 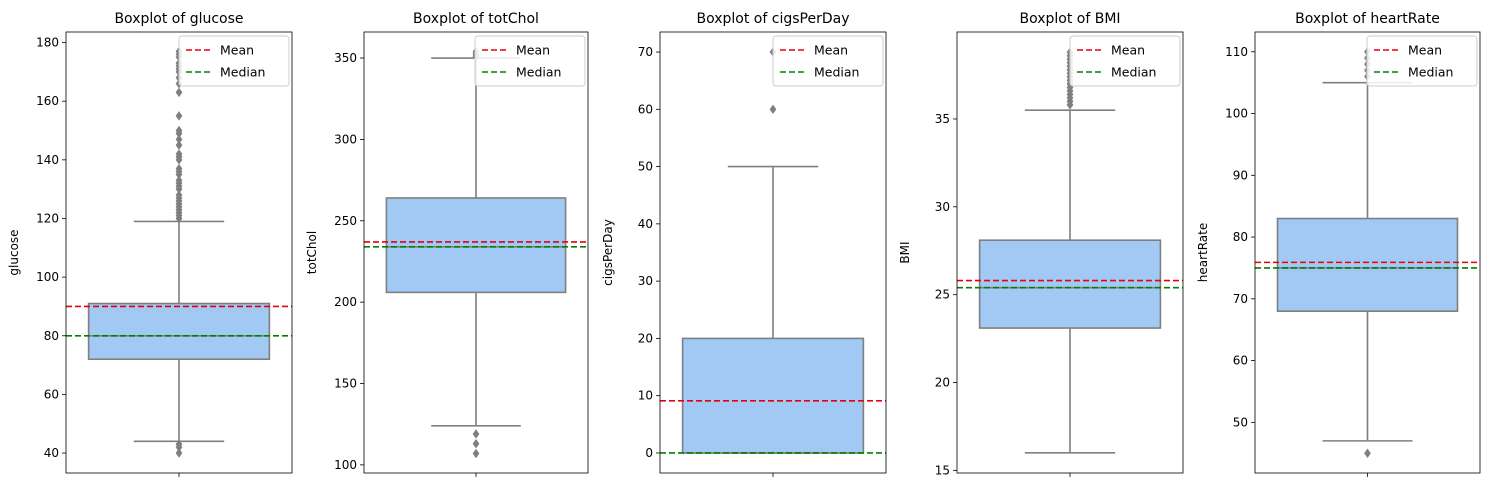 I want to click on y-axis-label: BMI, so click(x=905, y=252).